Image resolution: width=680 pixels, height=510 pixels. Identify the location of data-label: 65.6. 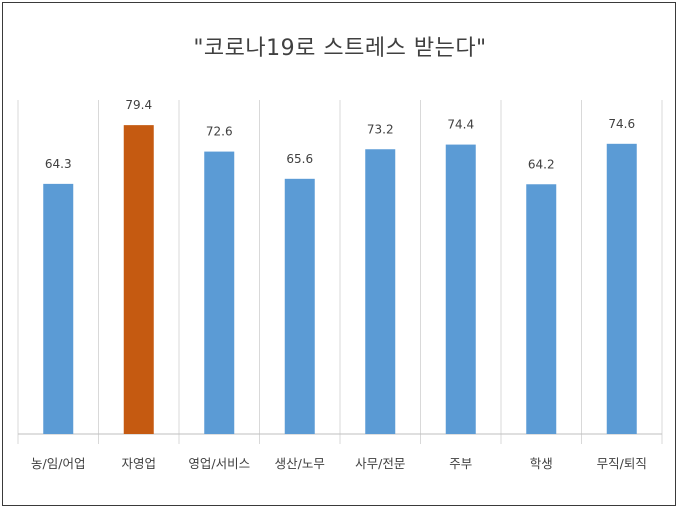
(299, 159).